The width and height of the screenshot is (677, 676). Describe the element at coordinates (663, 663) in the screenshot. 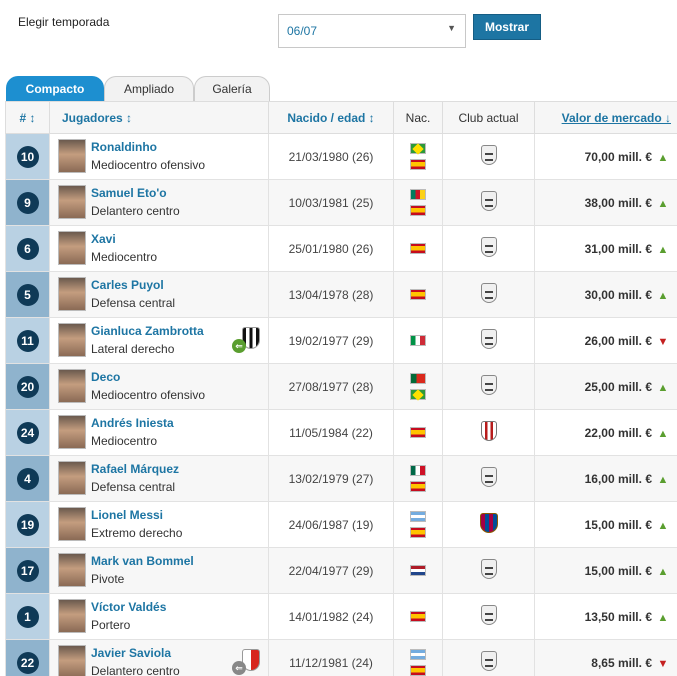

I see `trend-down-icon: ▼` at that location.